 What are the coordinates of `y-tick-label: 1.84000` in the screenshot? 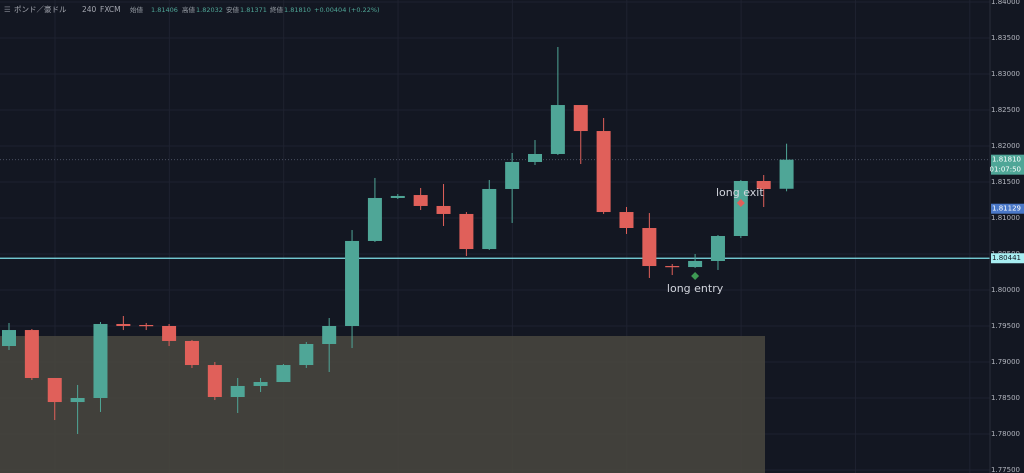 It's located at (1005, 3).